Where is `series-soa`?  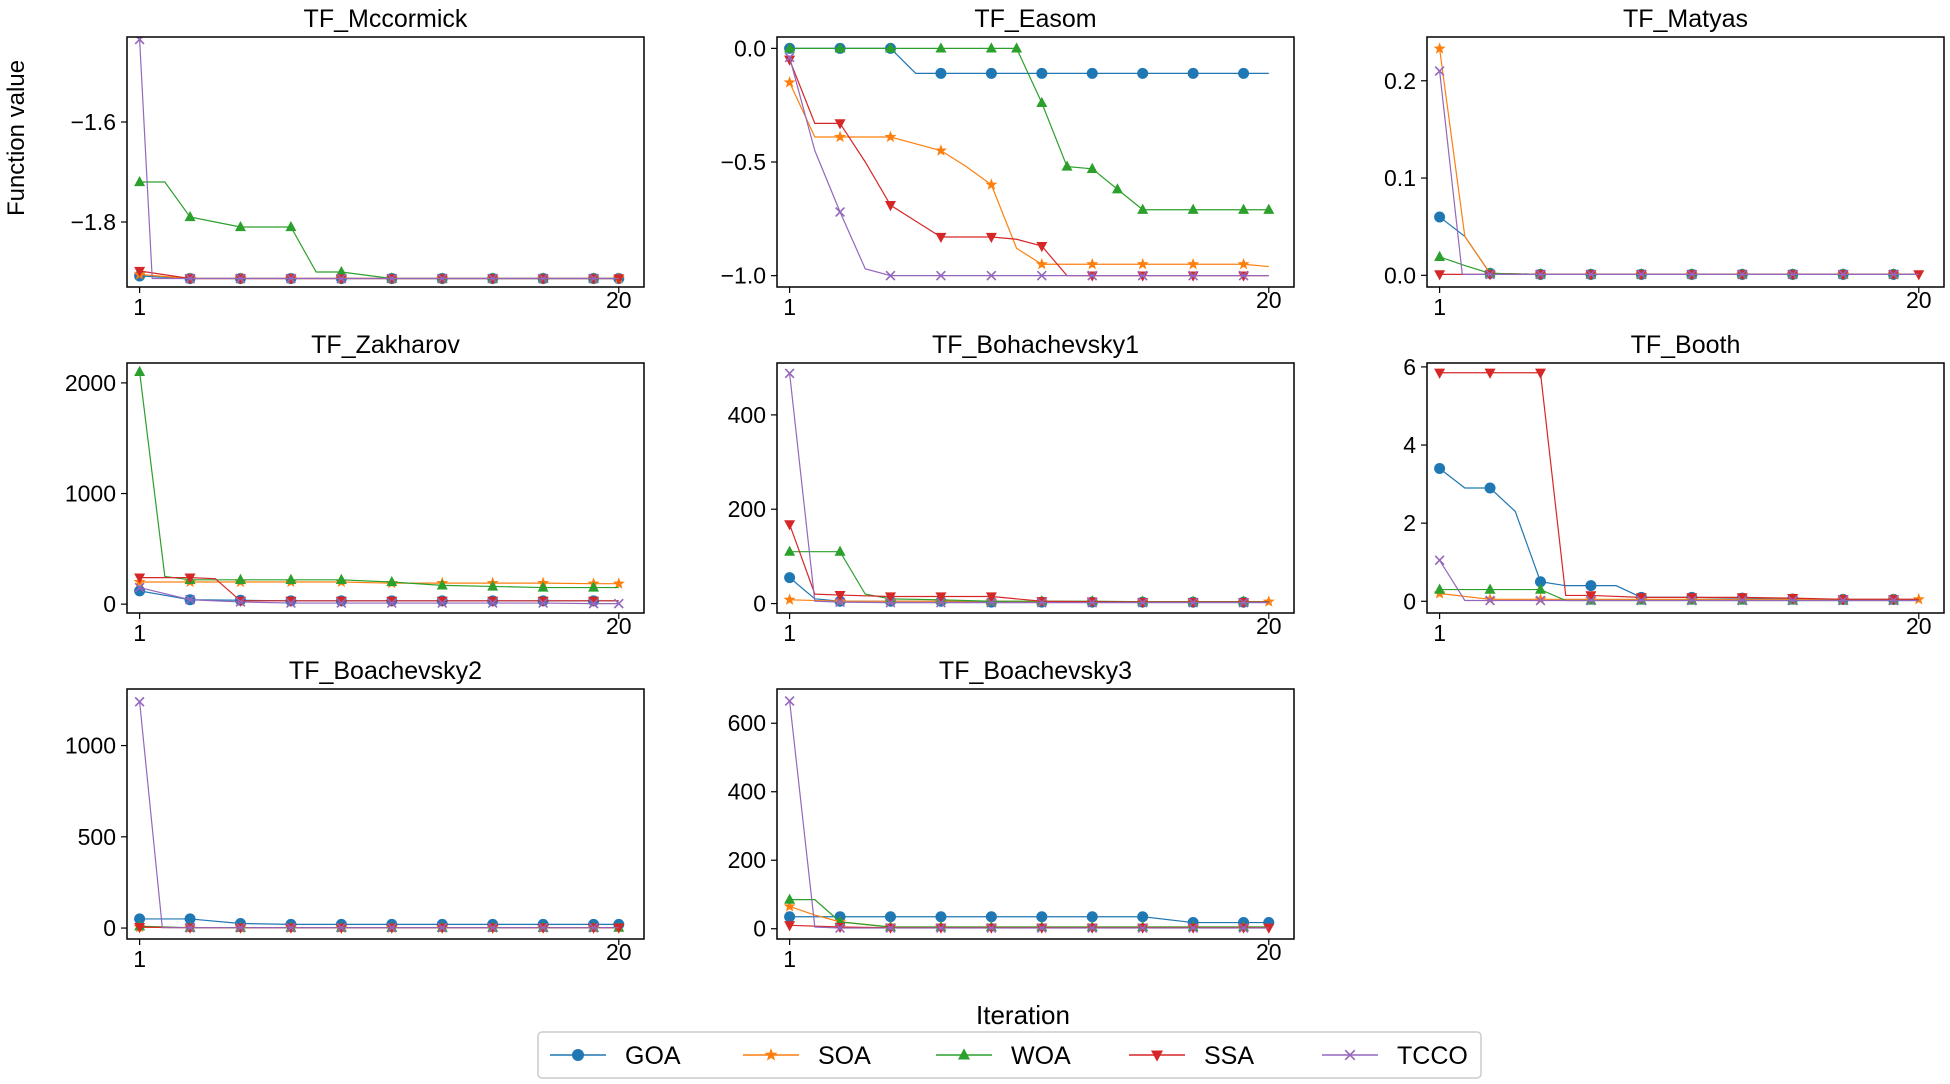 series-soa is located at coordinates (379, 276).